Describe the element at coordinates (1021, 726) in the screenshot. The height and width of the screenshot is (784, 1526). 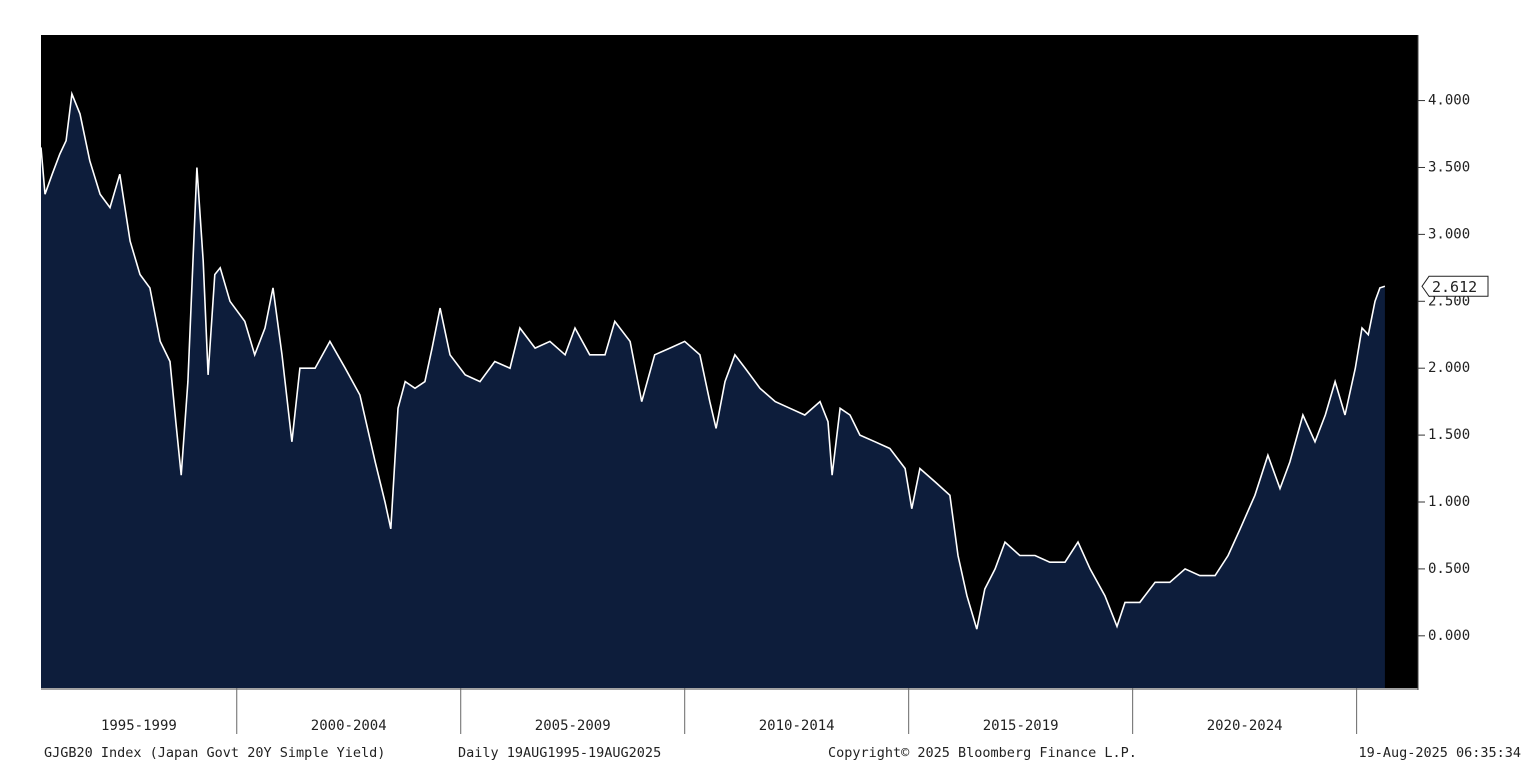
I see `x-period-label: 2015-2019` at that location.